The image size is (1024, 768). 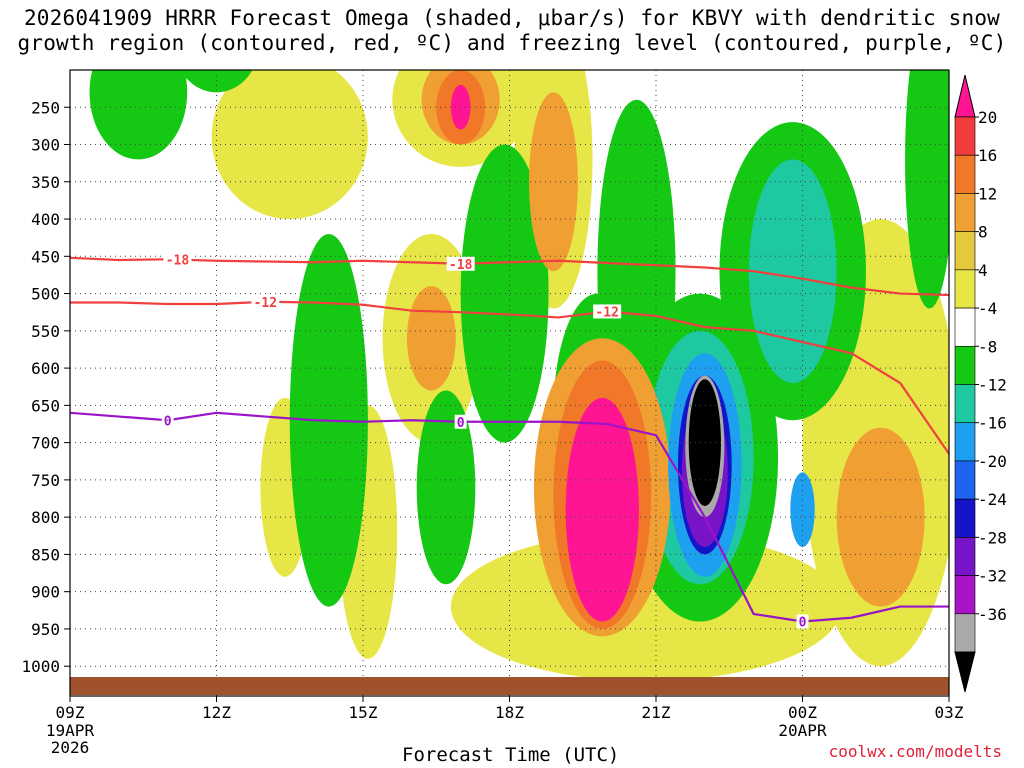 What do you see at coordinates (45, 554) in the screenshot?
I see `y-tick-label-850: 850` at bounding box center [45, 554].